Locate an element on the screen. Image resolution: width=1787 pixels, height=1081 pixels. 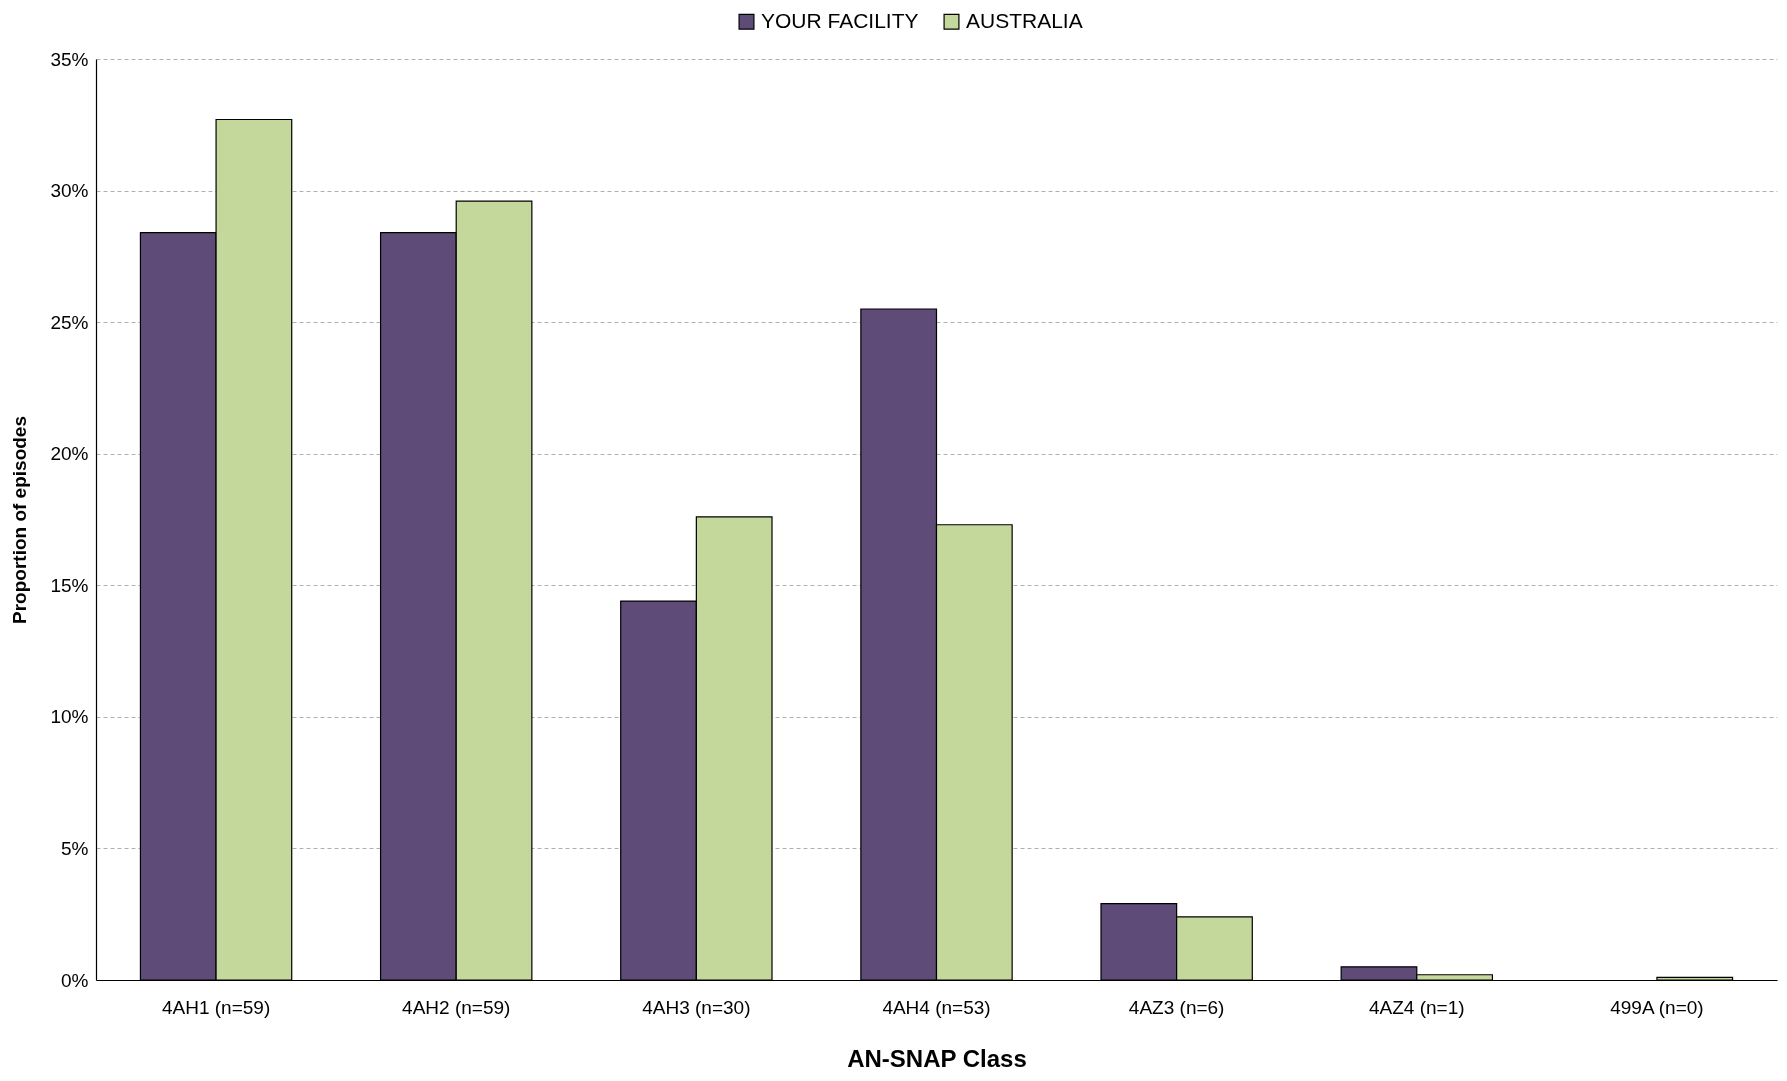
x-tick-label: 499A (n=0) is located at coordinates (1657, 1007).